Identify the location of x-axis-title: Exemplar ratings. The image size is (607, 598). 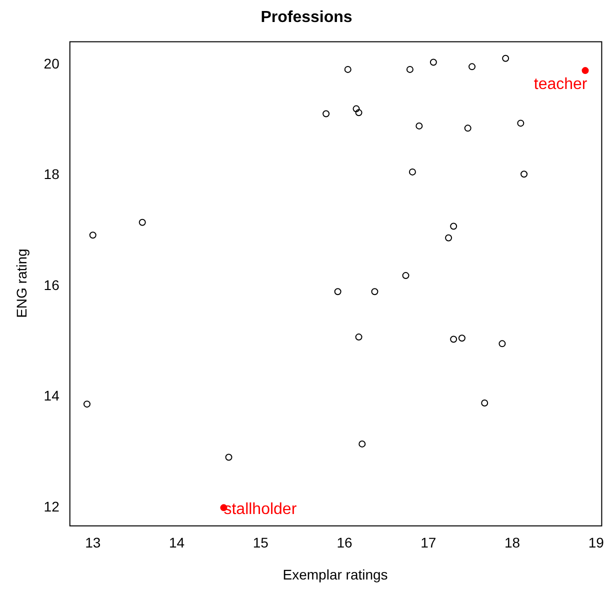
(335, 574).